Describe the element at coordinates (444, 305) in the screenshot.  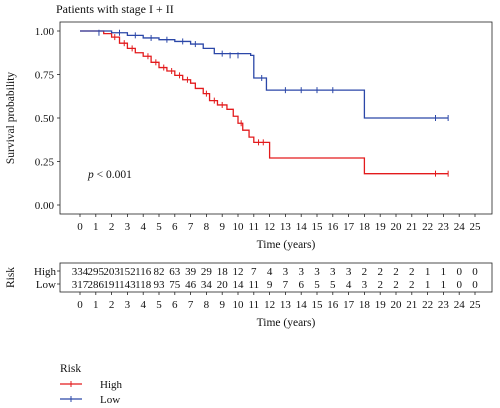
I see `risk-x-tick-label: 23` at that location.